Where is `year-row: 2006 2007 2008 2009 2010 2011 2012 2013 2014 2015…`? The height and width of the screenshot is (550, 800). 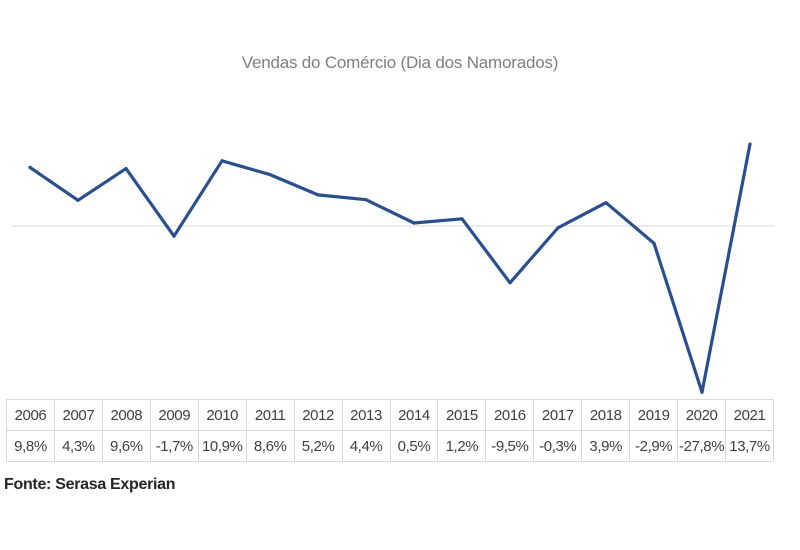 year-row: 2006 2007 2008 2009 2010 2011 2012 2013 2014 2015… is located at coordinates (390, 415).